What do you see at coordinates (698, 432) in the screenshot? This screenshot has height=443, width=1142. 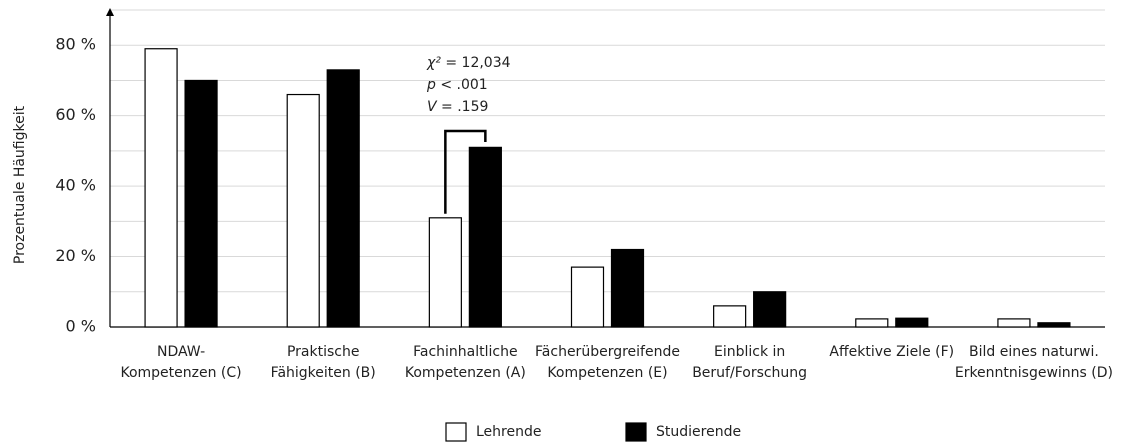 I see `legend-label: Studierende` at bounding box center [698, 432].